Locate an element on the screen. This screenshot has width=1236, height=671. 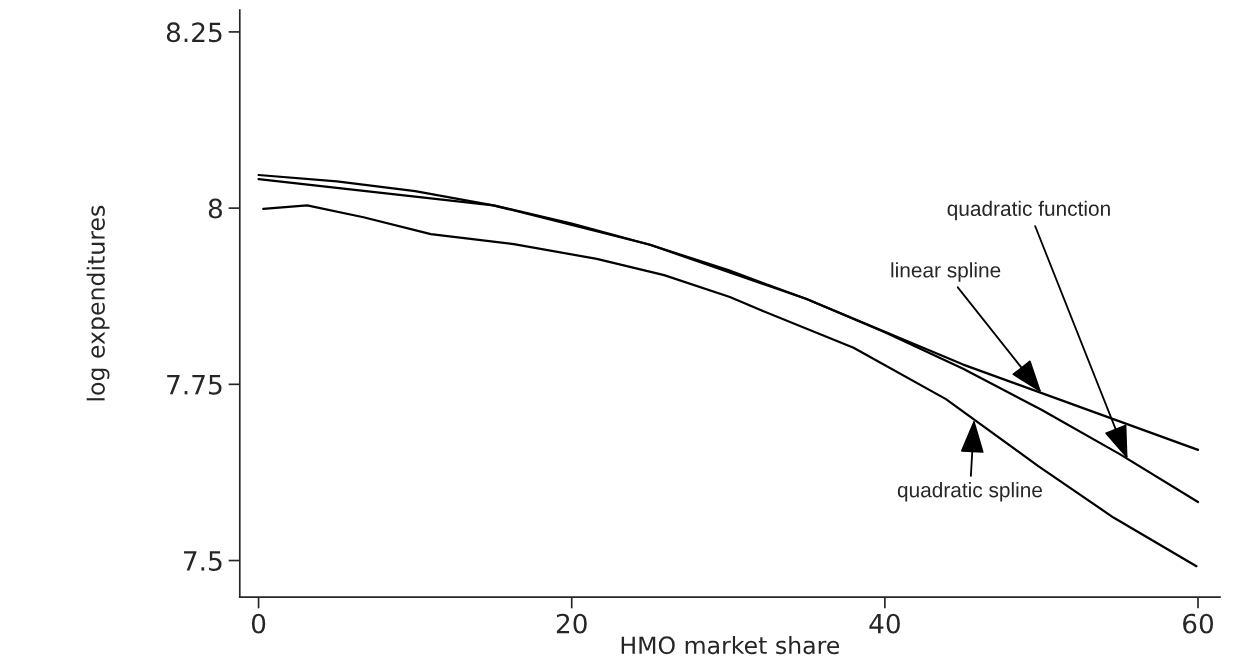
x-tick-label: 60 is located at coordinates (1198, 623).